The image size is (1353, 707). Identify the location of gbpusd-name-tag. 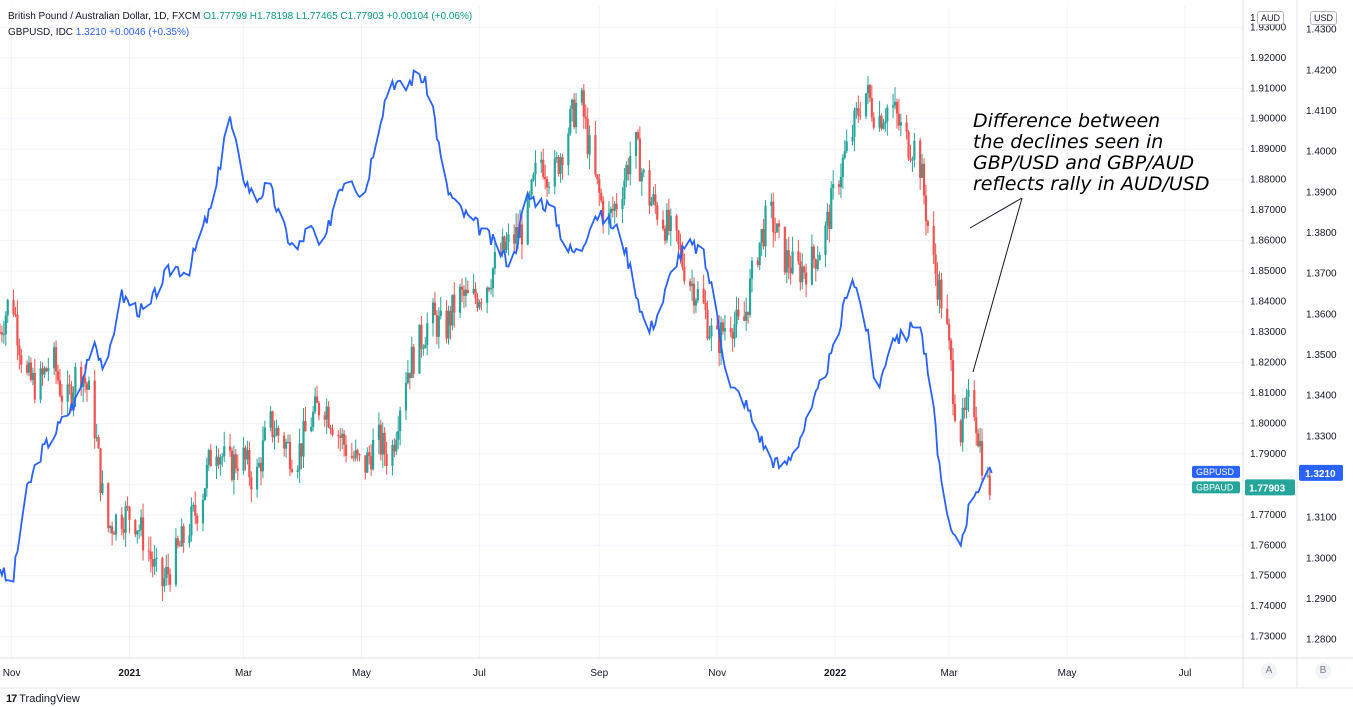
(1216, 471).